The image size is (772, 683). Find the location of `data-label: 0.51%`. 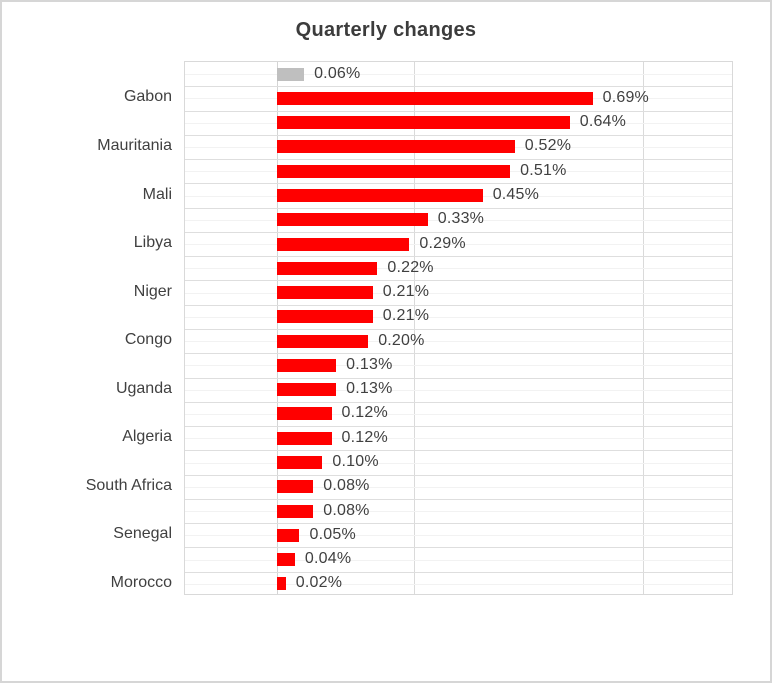

data-label: 0.51% is located at coordinates (543, 170).